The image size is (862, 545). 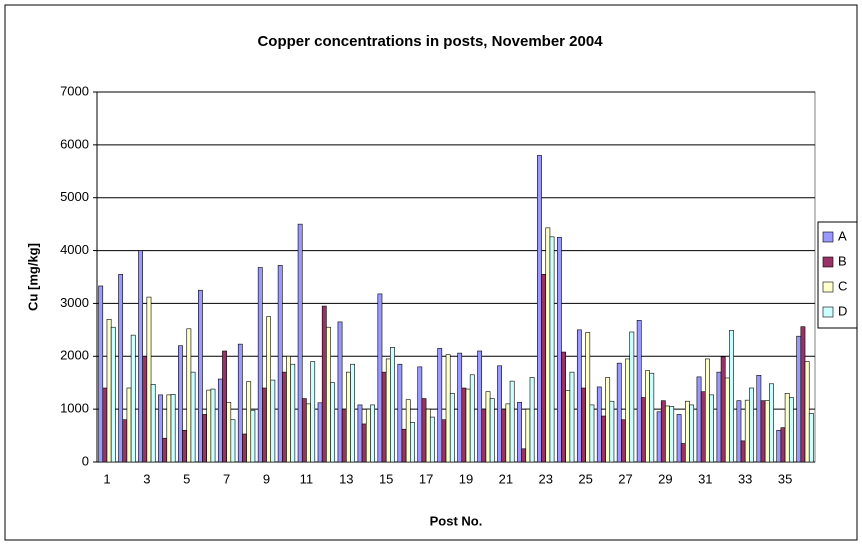 What do you see at coordinates (74, 90) in the screenshot?
I see `y-tick-label: 7000` at bounding box center [74, 90].